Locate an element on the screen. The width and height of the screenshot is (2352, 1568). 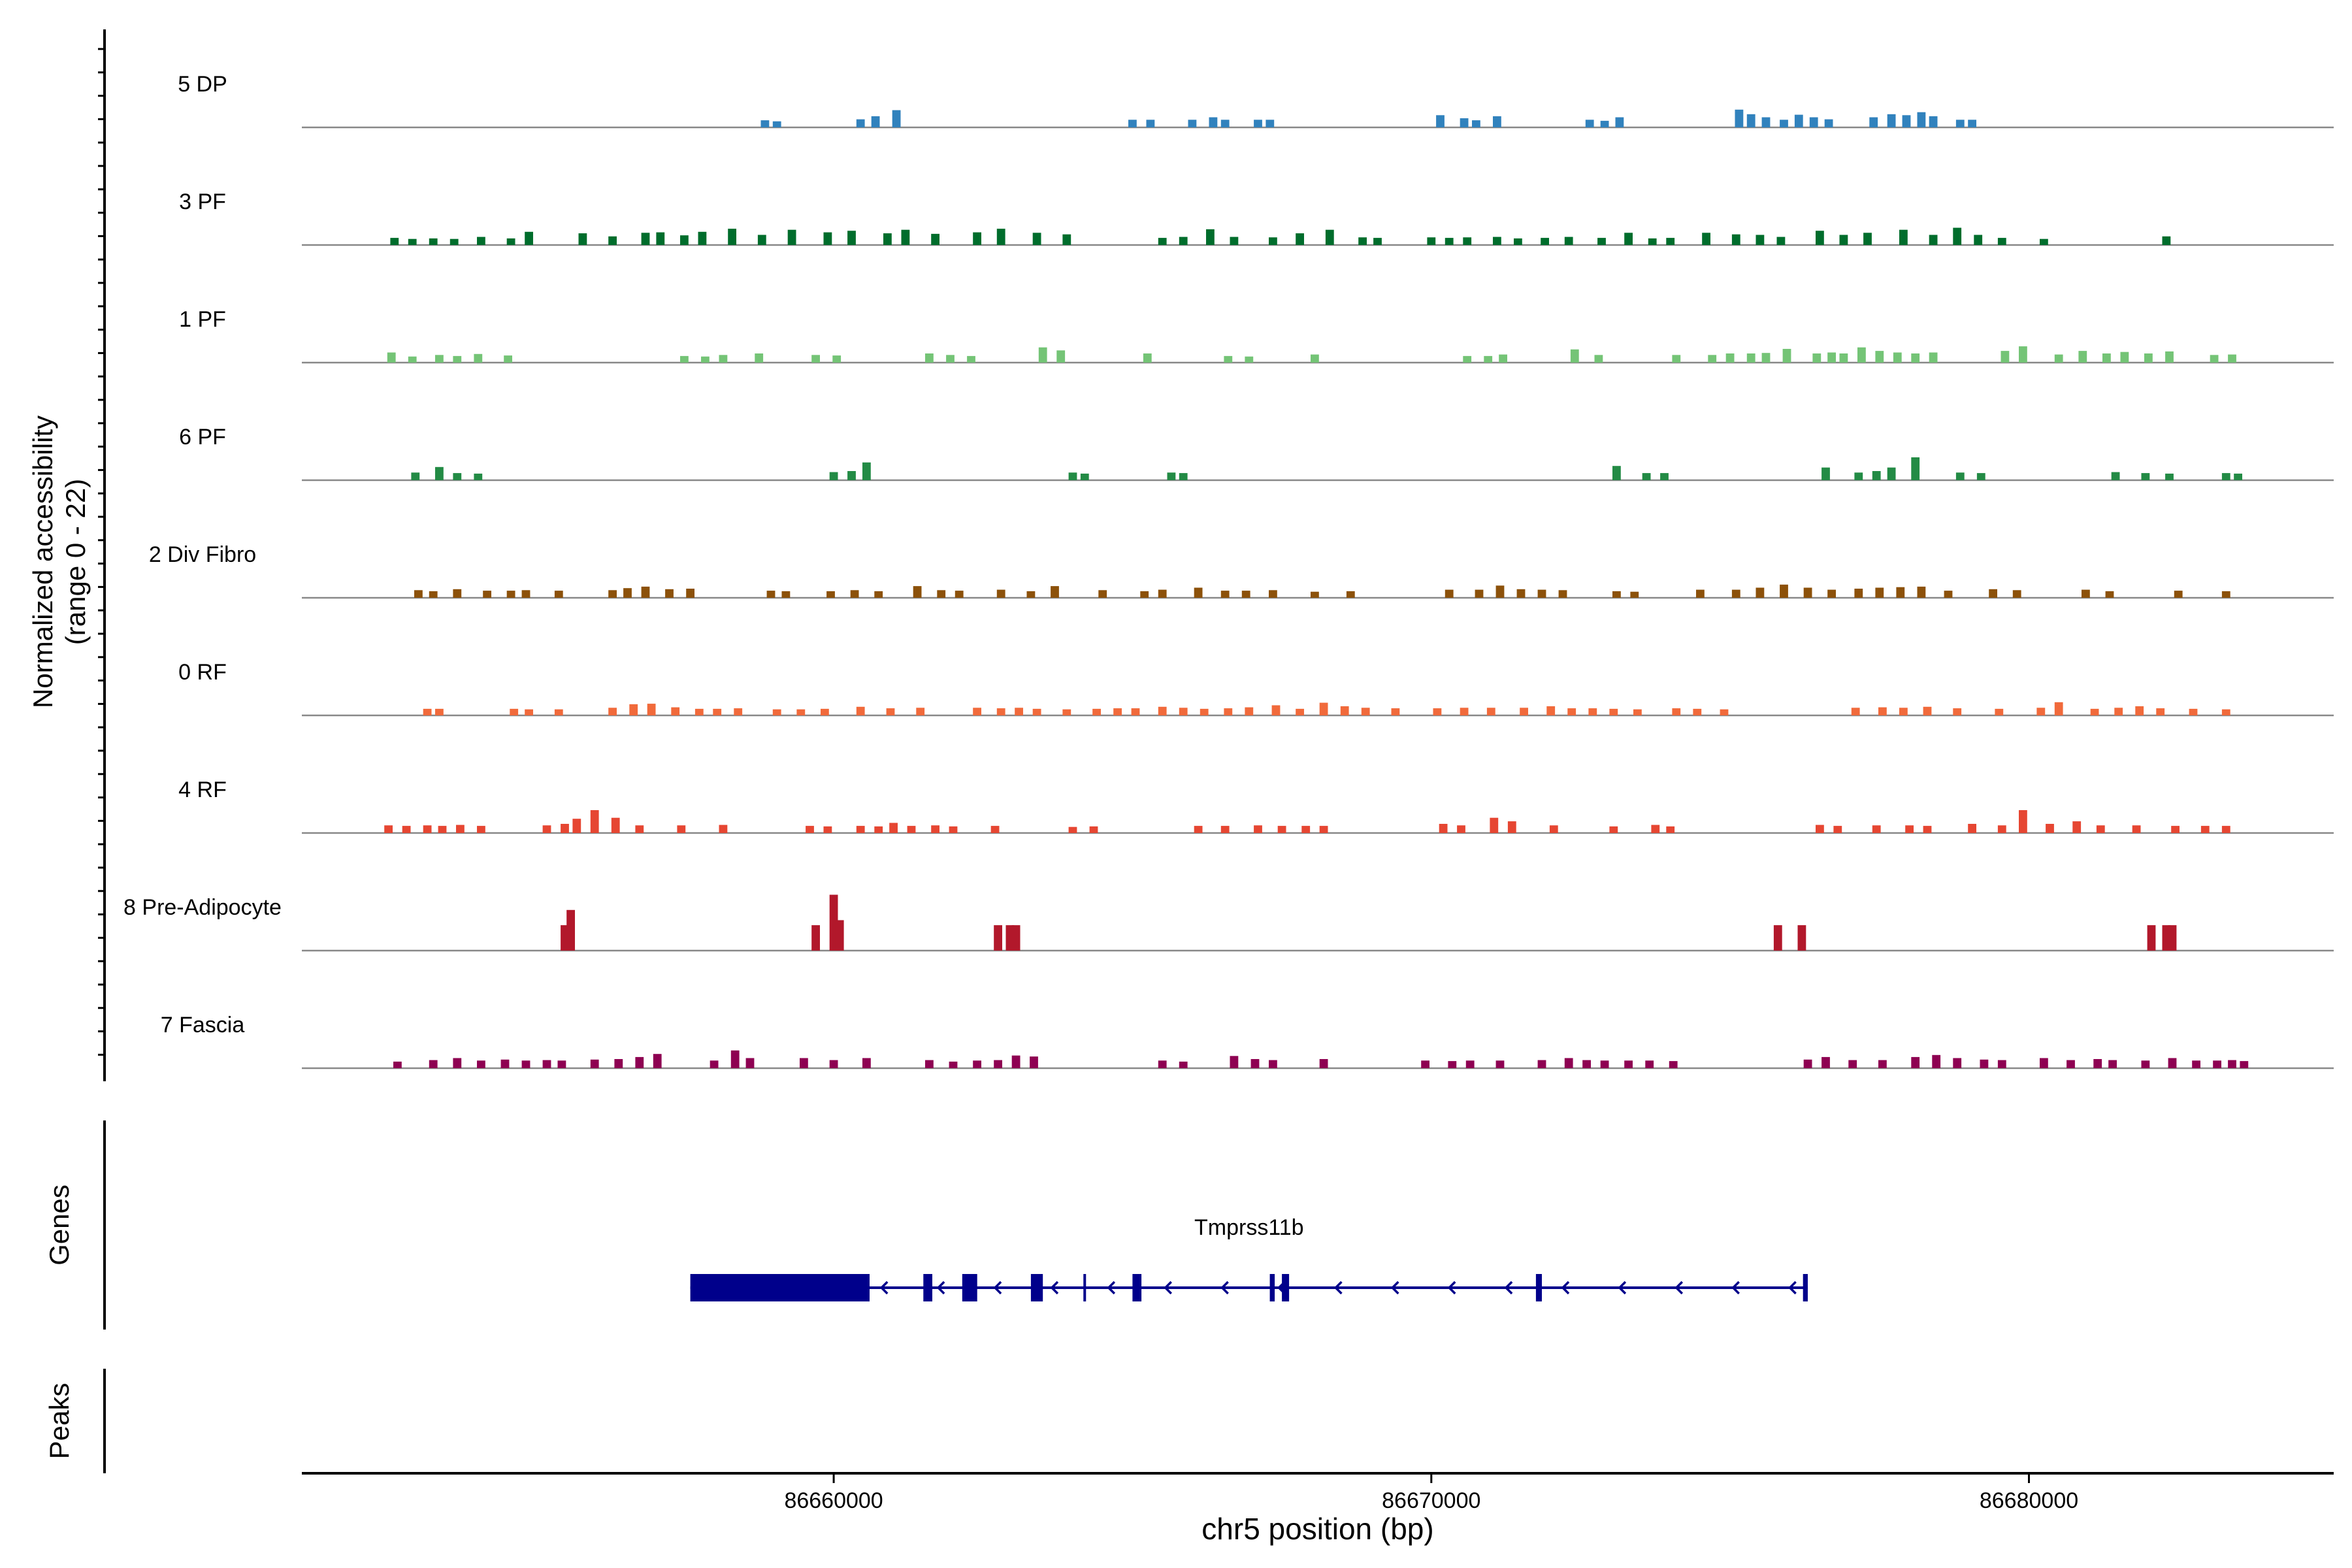
y-axis-range-label: (range 0 - 22) is located at coordinates (75, 562).